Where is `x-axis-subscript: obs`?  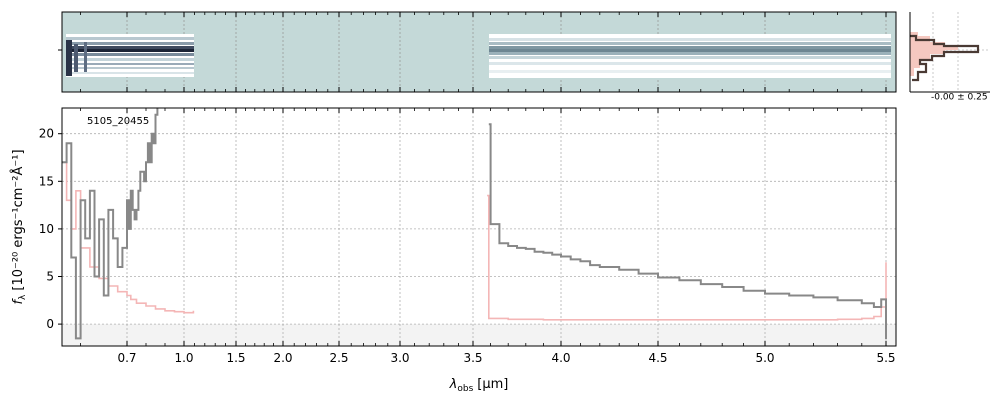
x-axis-subscript: obs is located at coordinates (465, 389).